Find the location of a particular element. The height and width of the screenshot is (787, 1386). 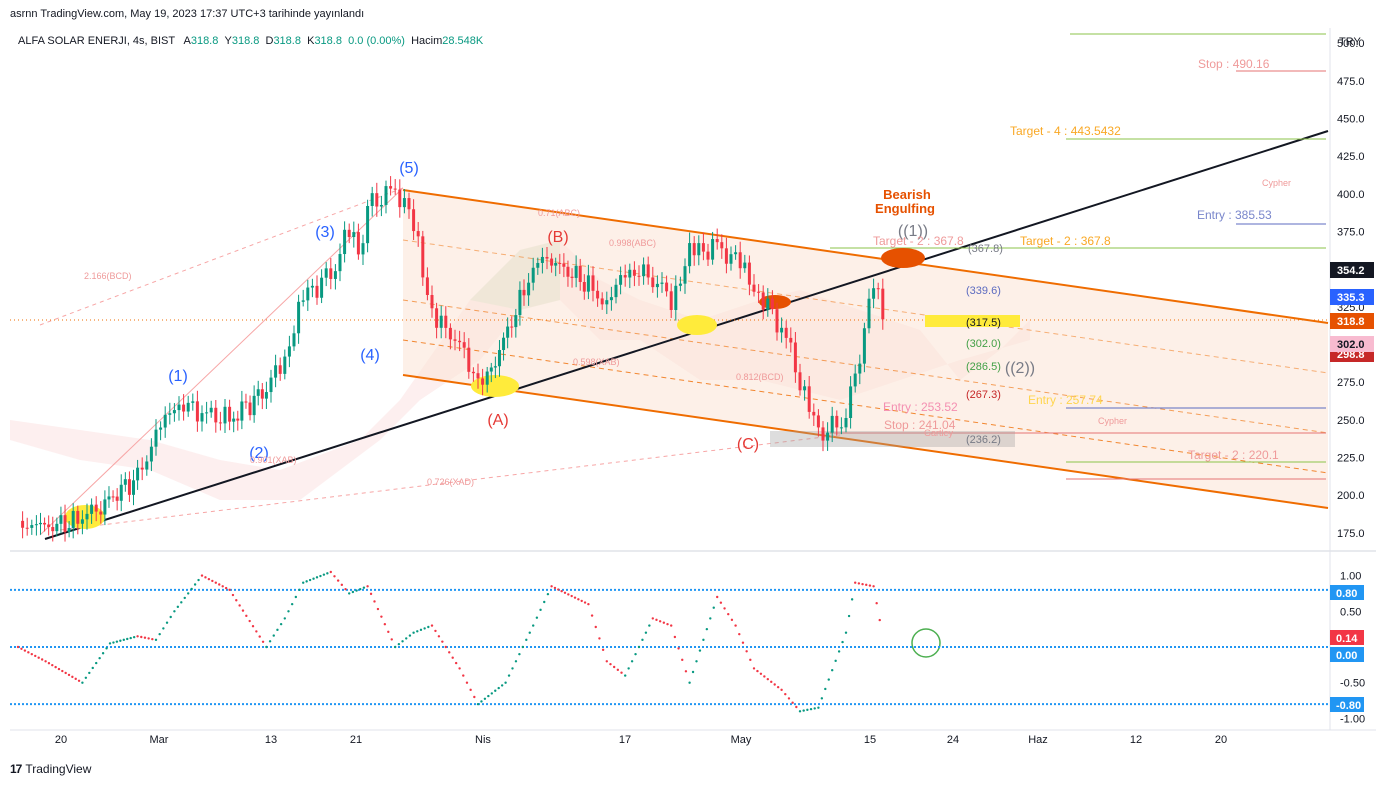

price-tick-label: 425.0 is located at coordinates (1351, 157).